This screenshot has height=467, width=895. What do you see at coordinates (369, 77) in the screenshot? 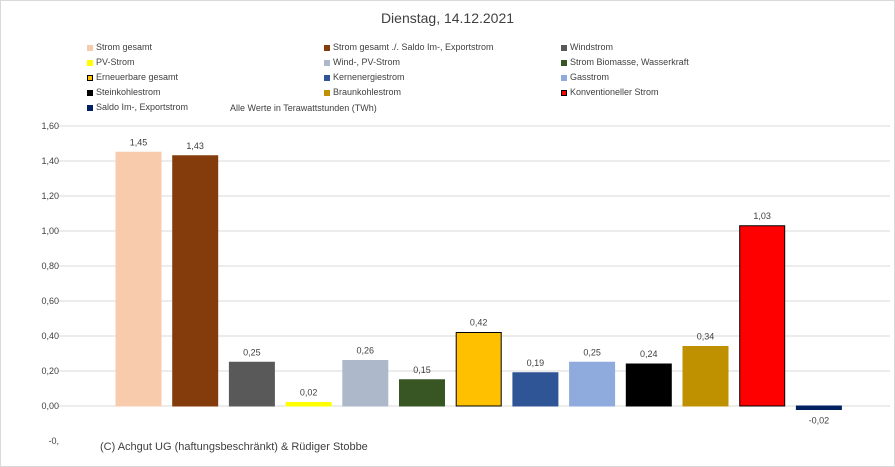
I see `legend-label: Kernenergiestrom` at bounding box center [369, 77].